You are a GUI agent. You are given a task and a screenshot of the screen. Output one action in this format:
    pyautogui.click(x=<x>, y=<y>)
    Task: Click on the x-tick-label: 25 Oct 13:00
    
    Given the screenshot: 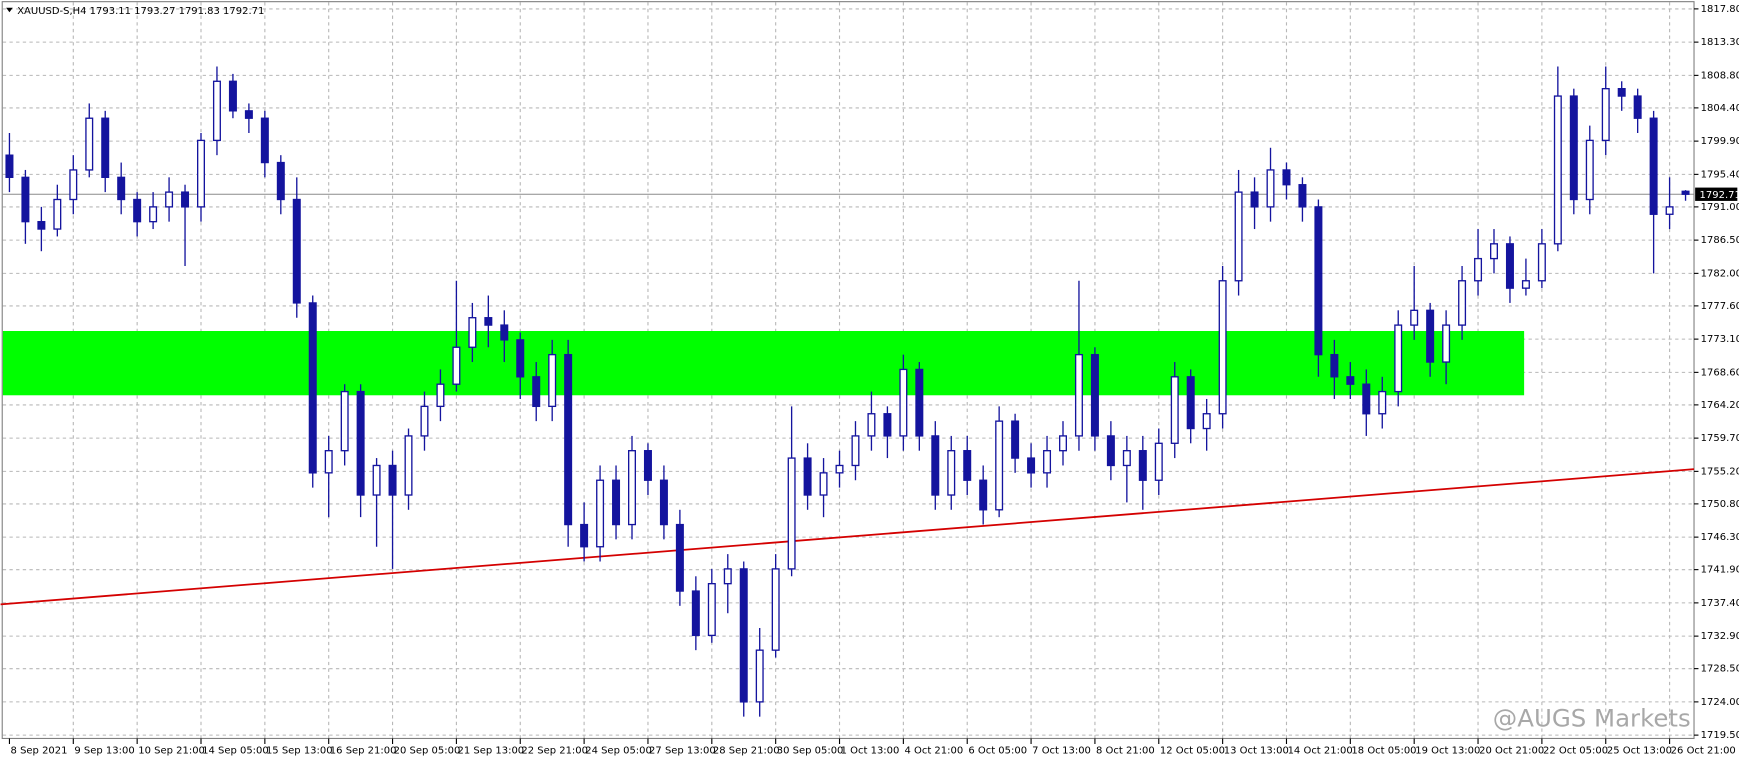 What is the action you would take?
    pyautogui.click(x=1639, y=751)
    